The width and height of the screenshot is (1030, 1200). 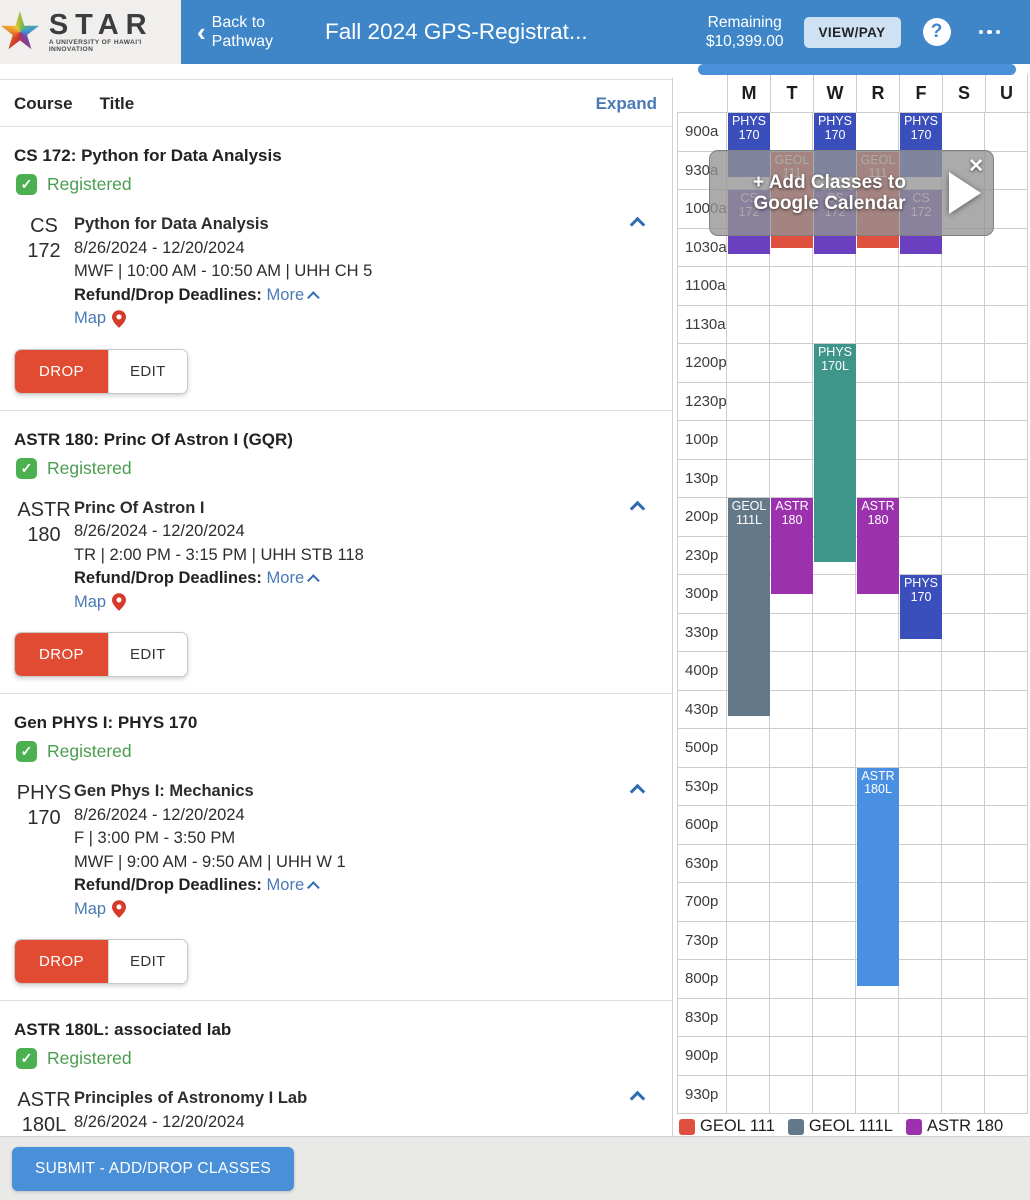 What do you see at coordinates (835, 453) in the screenshot?
I see `class-block-phys-170l: PHYS 170L` at bounding box center [835, 453].